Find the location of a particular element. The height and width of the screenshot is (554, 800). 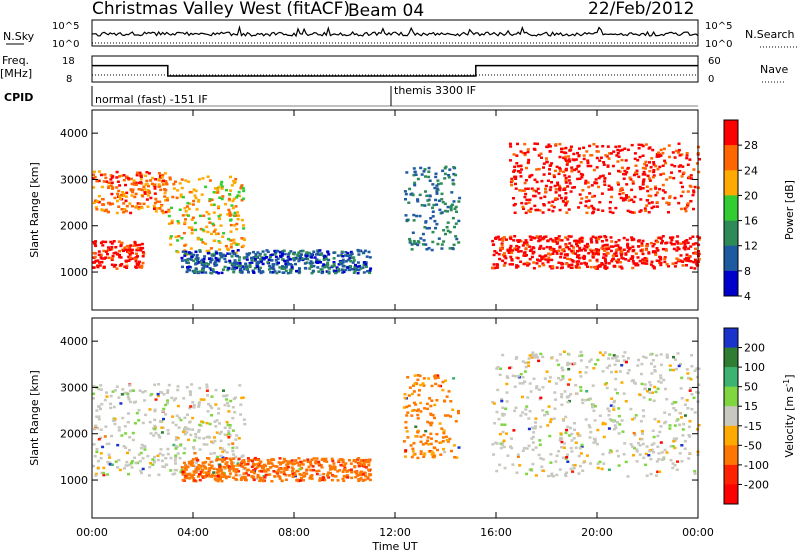

velocity-colorbar-label: Velocity [m s-1] is located at coordinates (789, 415).